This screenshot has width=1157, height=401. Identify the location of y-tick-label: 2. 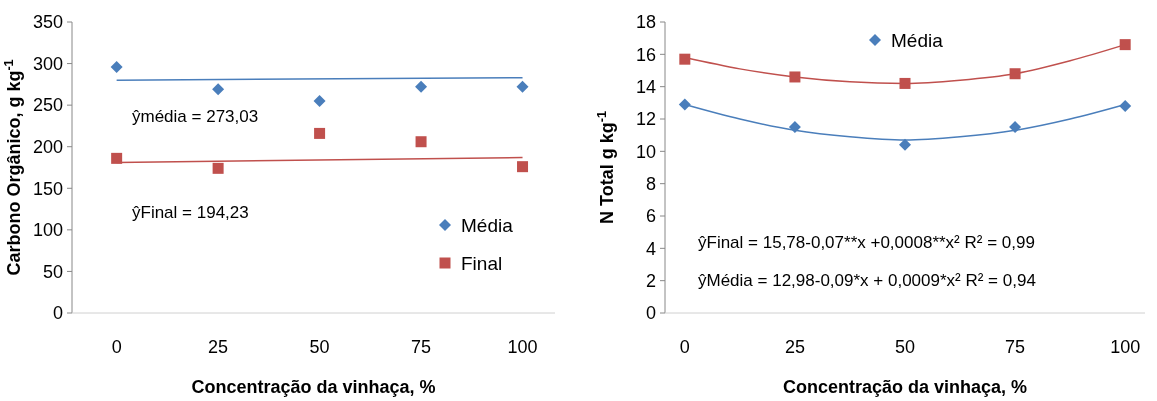
(650, 280).